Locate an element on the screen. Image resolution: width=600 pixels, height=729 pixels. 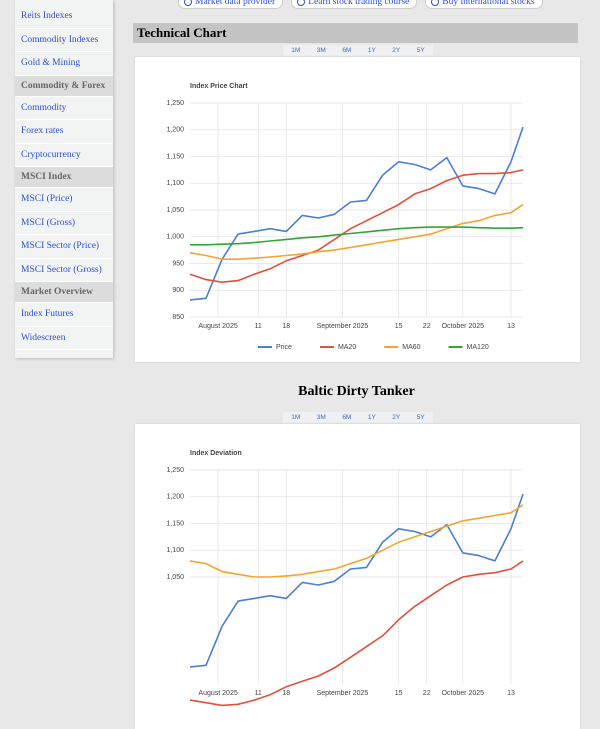
sidebar-link: Cryptocurrency is located at coordinates (64, 155).